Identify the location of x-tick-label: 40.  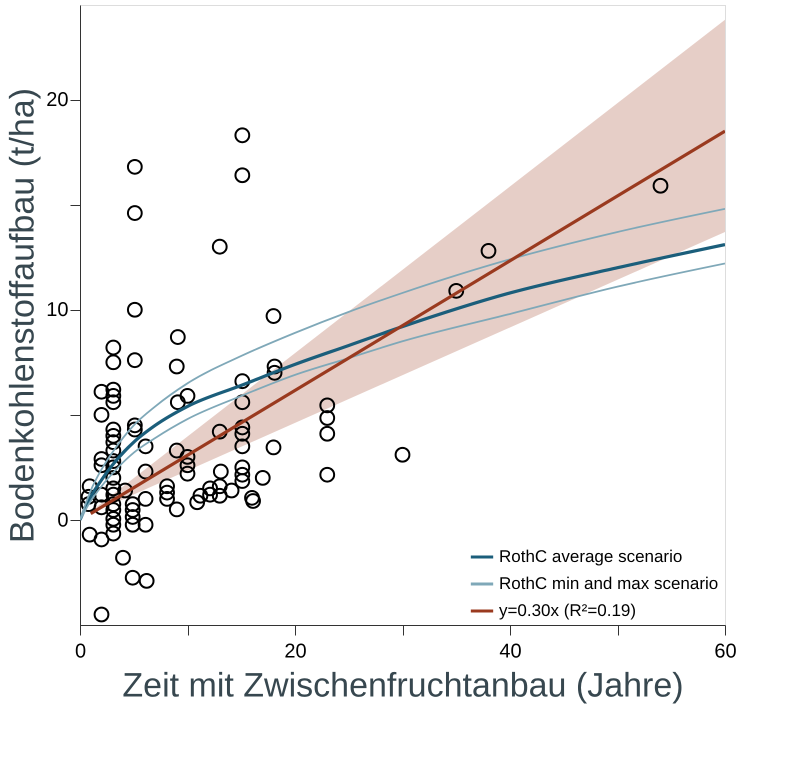
(510, 651).